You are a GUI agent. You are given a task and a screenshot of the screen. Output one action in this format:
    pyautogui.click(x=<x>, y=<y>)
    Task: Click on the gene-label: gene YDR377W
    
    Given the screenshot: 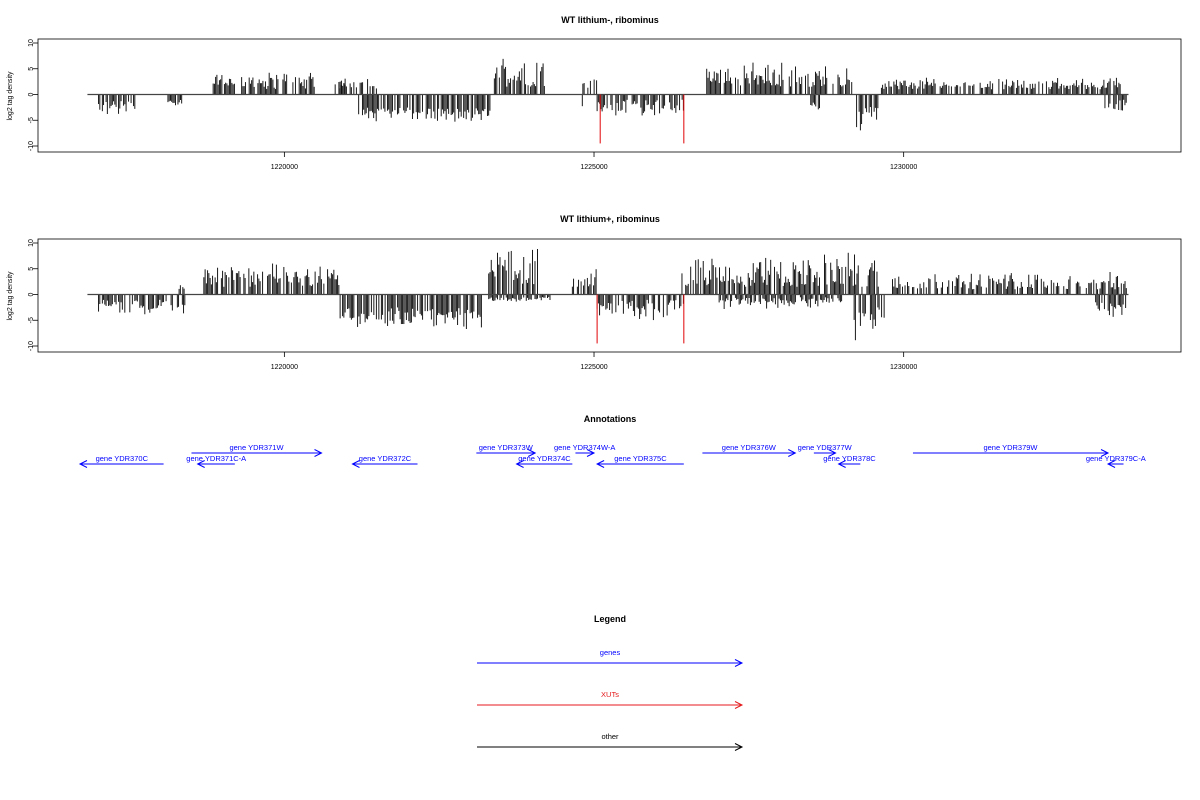 What is the action you would take?
    pyautogui.click(x=825, y=447)
    